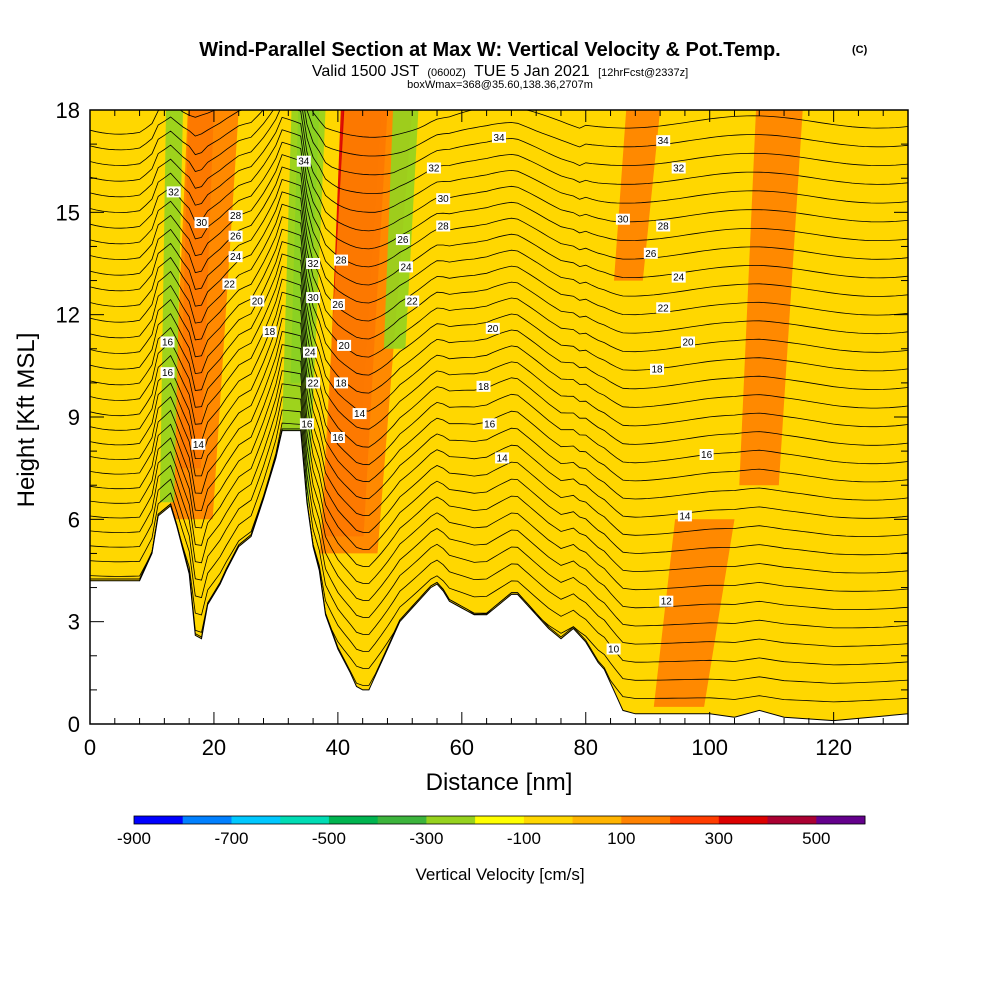 The height and width of the screenshot is (1000, 1000). Describe the element at coordinates (230, 285) in the screenshot. I see `svg-text: 22` at that location.